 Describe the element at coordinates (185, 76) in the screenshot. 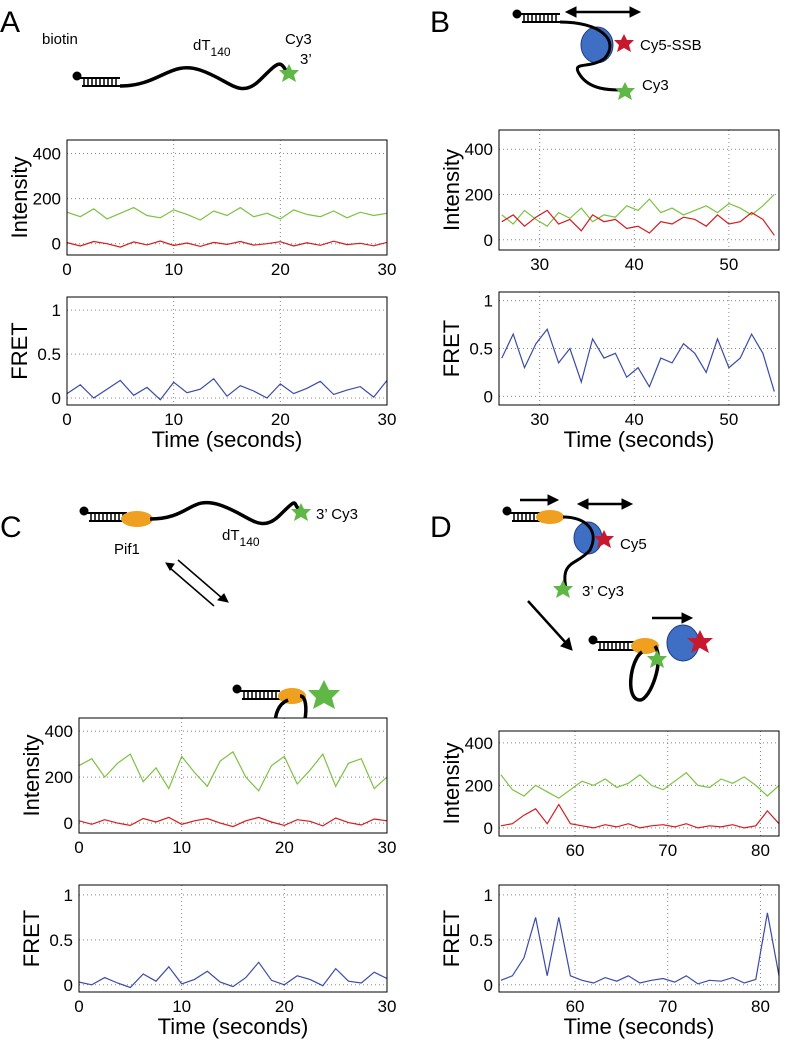

I see `diagram-a` at that location.